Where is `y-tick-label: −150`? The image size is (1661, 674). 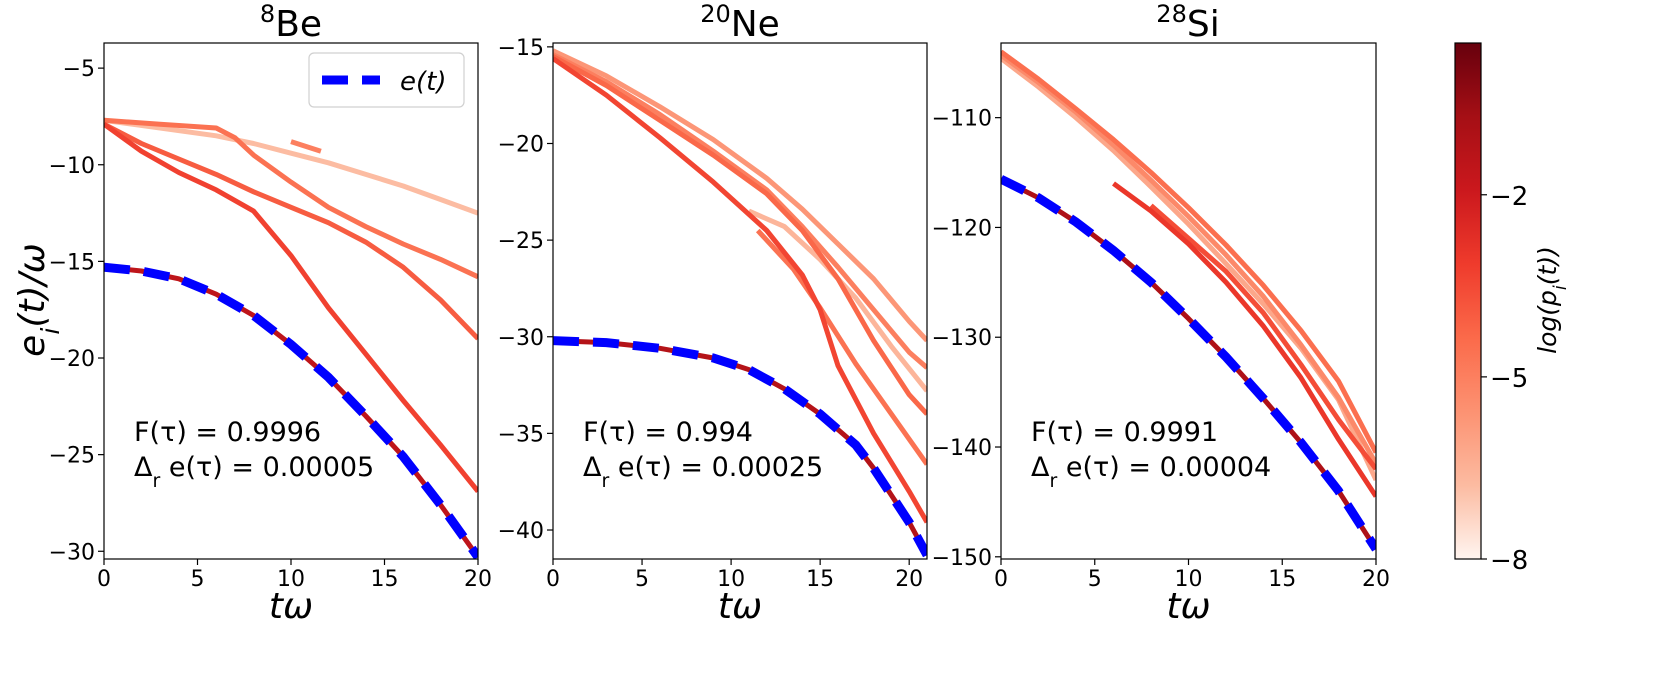 y-tick-label: −150 is located at coordinates (962, 558).